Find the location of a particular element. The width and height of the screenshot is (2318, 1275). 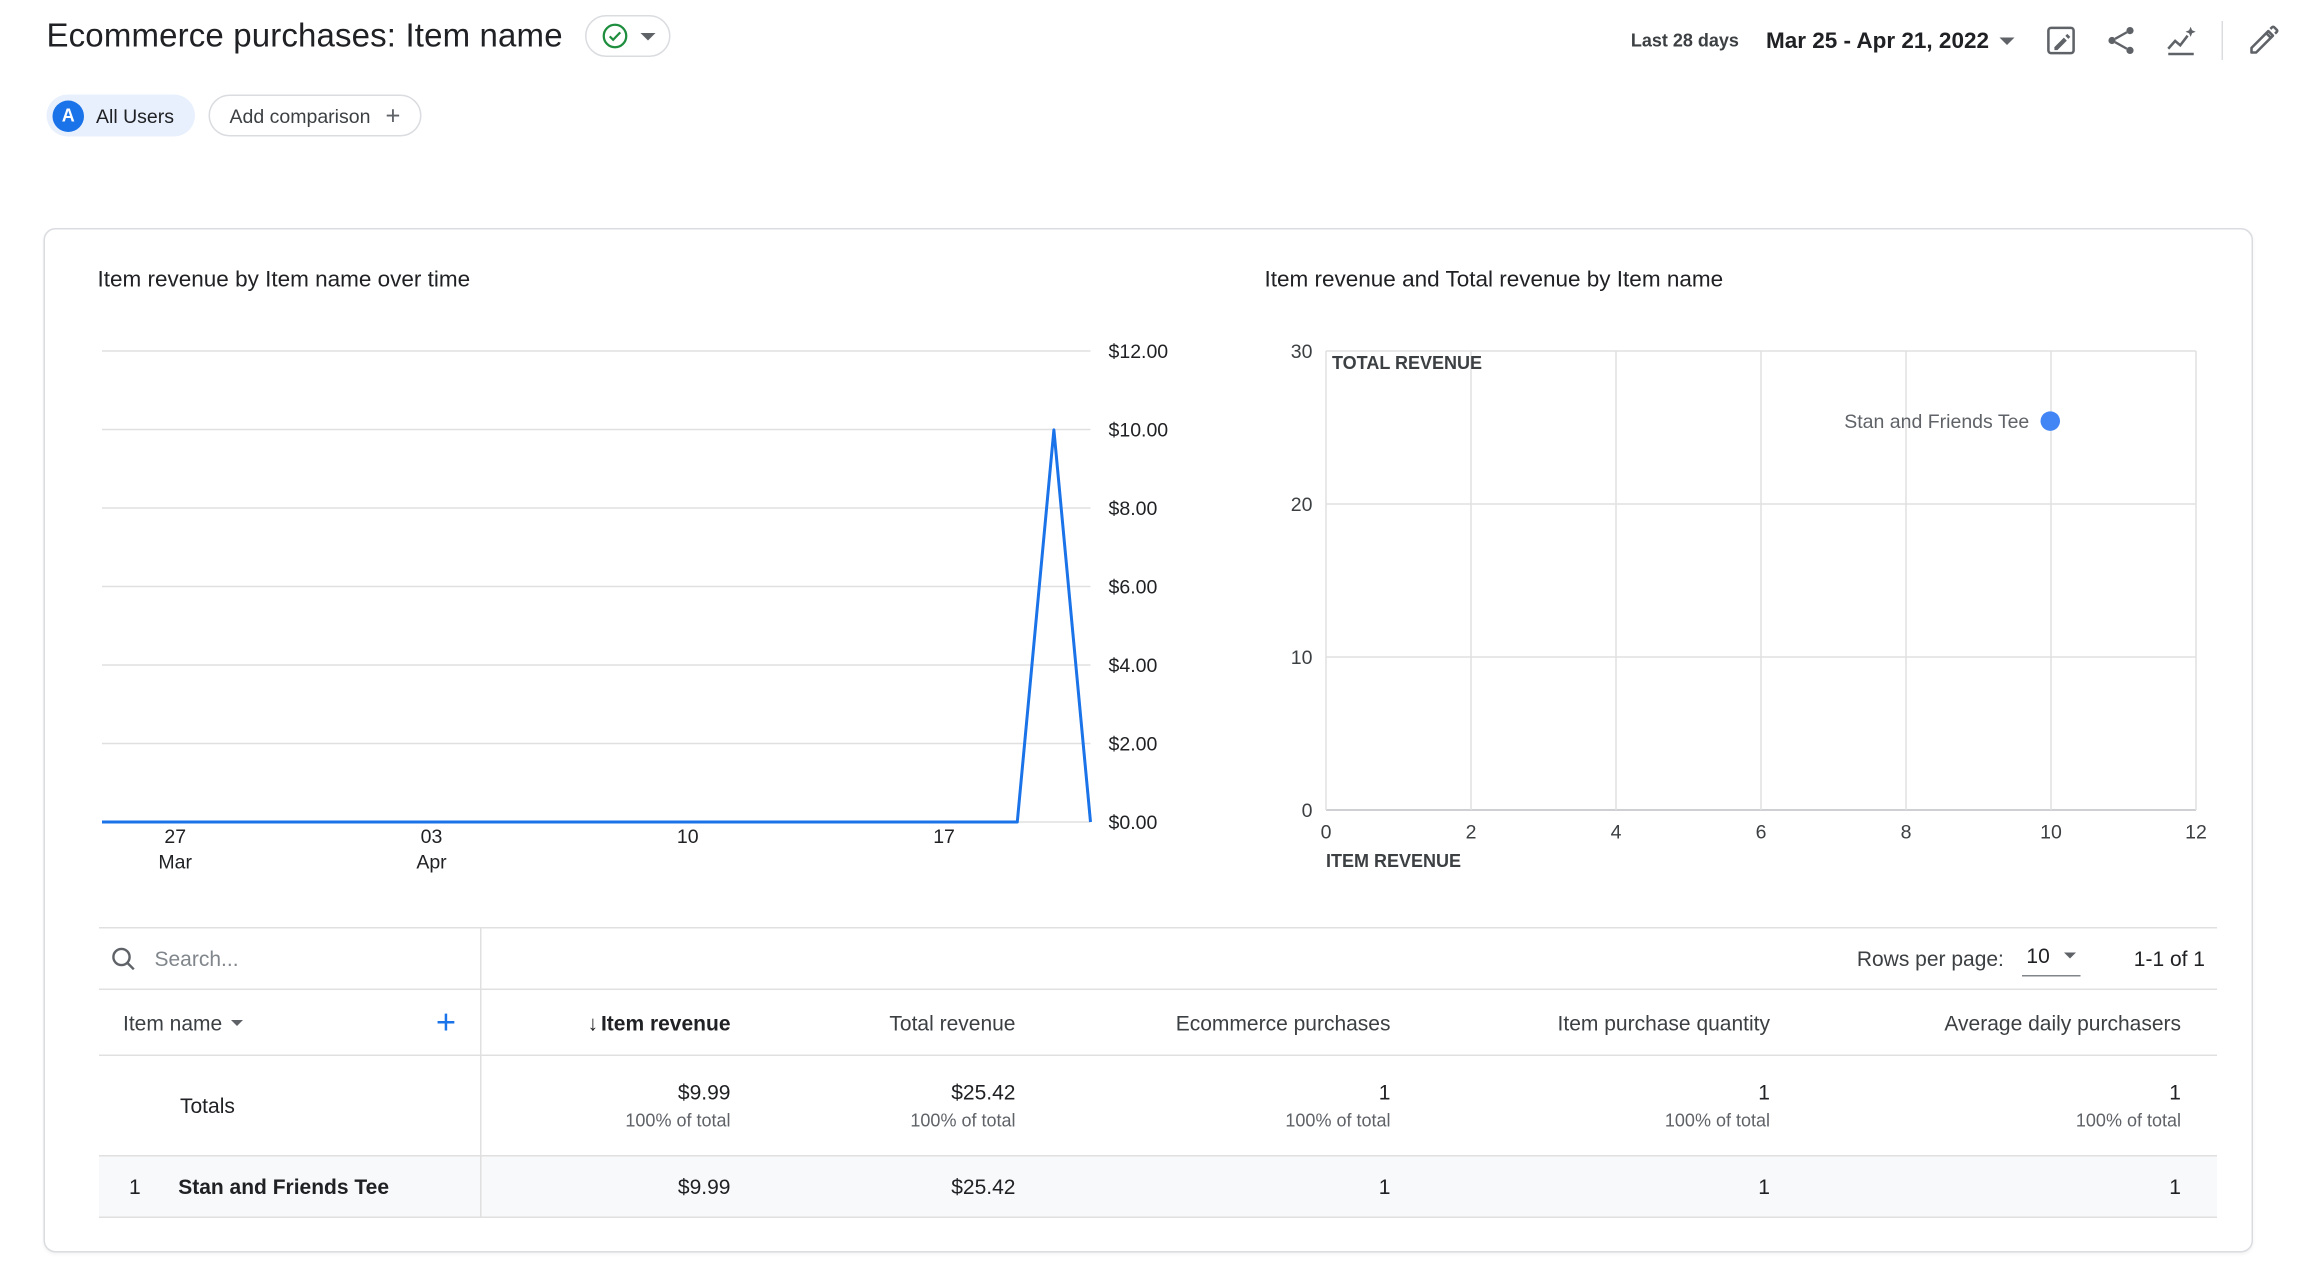

svg-text: 30 is located at coordinates (1302, 352).